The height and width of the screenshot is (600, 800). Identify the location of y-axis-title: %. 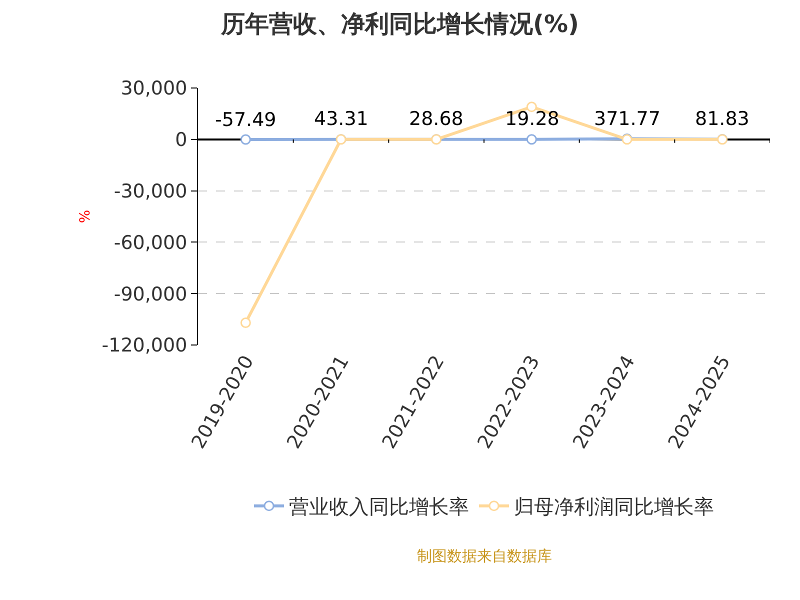
(85, 217).